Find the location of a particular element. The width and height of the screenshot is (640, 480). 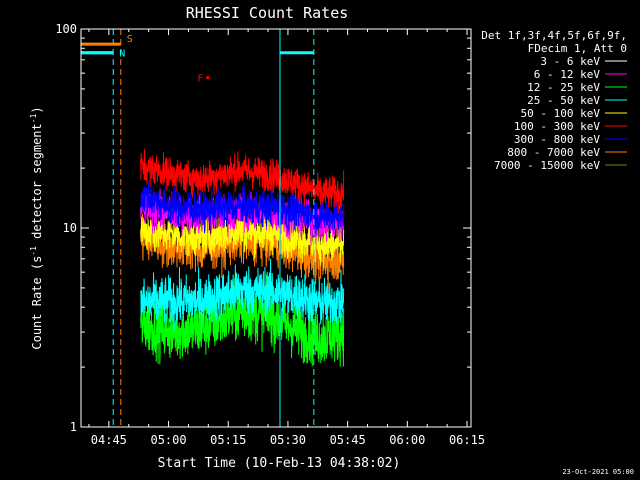

y-axis-label: Count Rate (s-1 detector segment-1) is located at coordinates (36, 227).